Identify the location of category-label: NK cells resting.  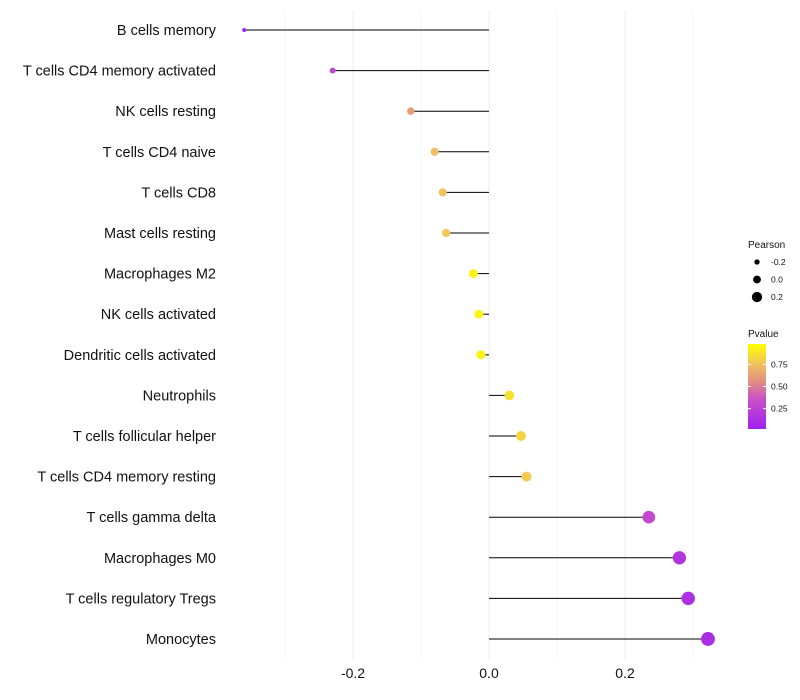
(165, 112).